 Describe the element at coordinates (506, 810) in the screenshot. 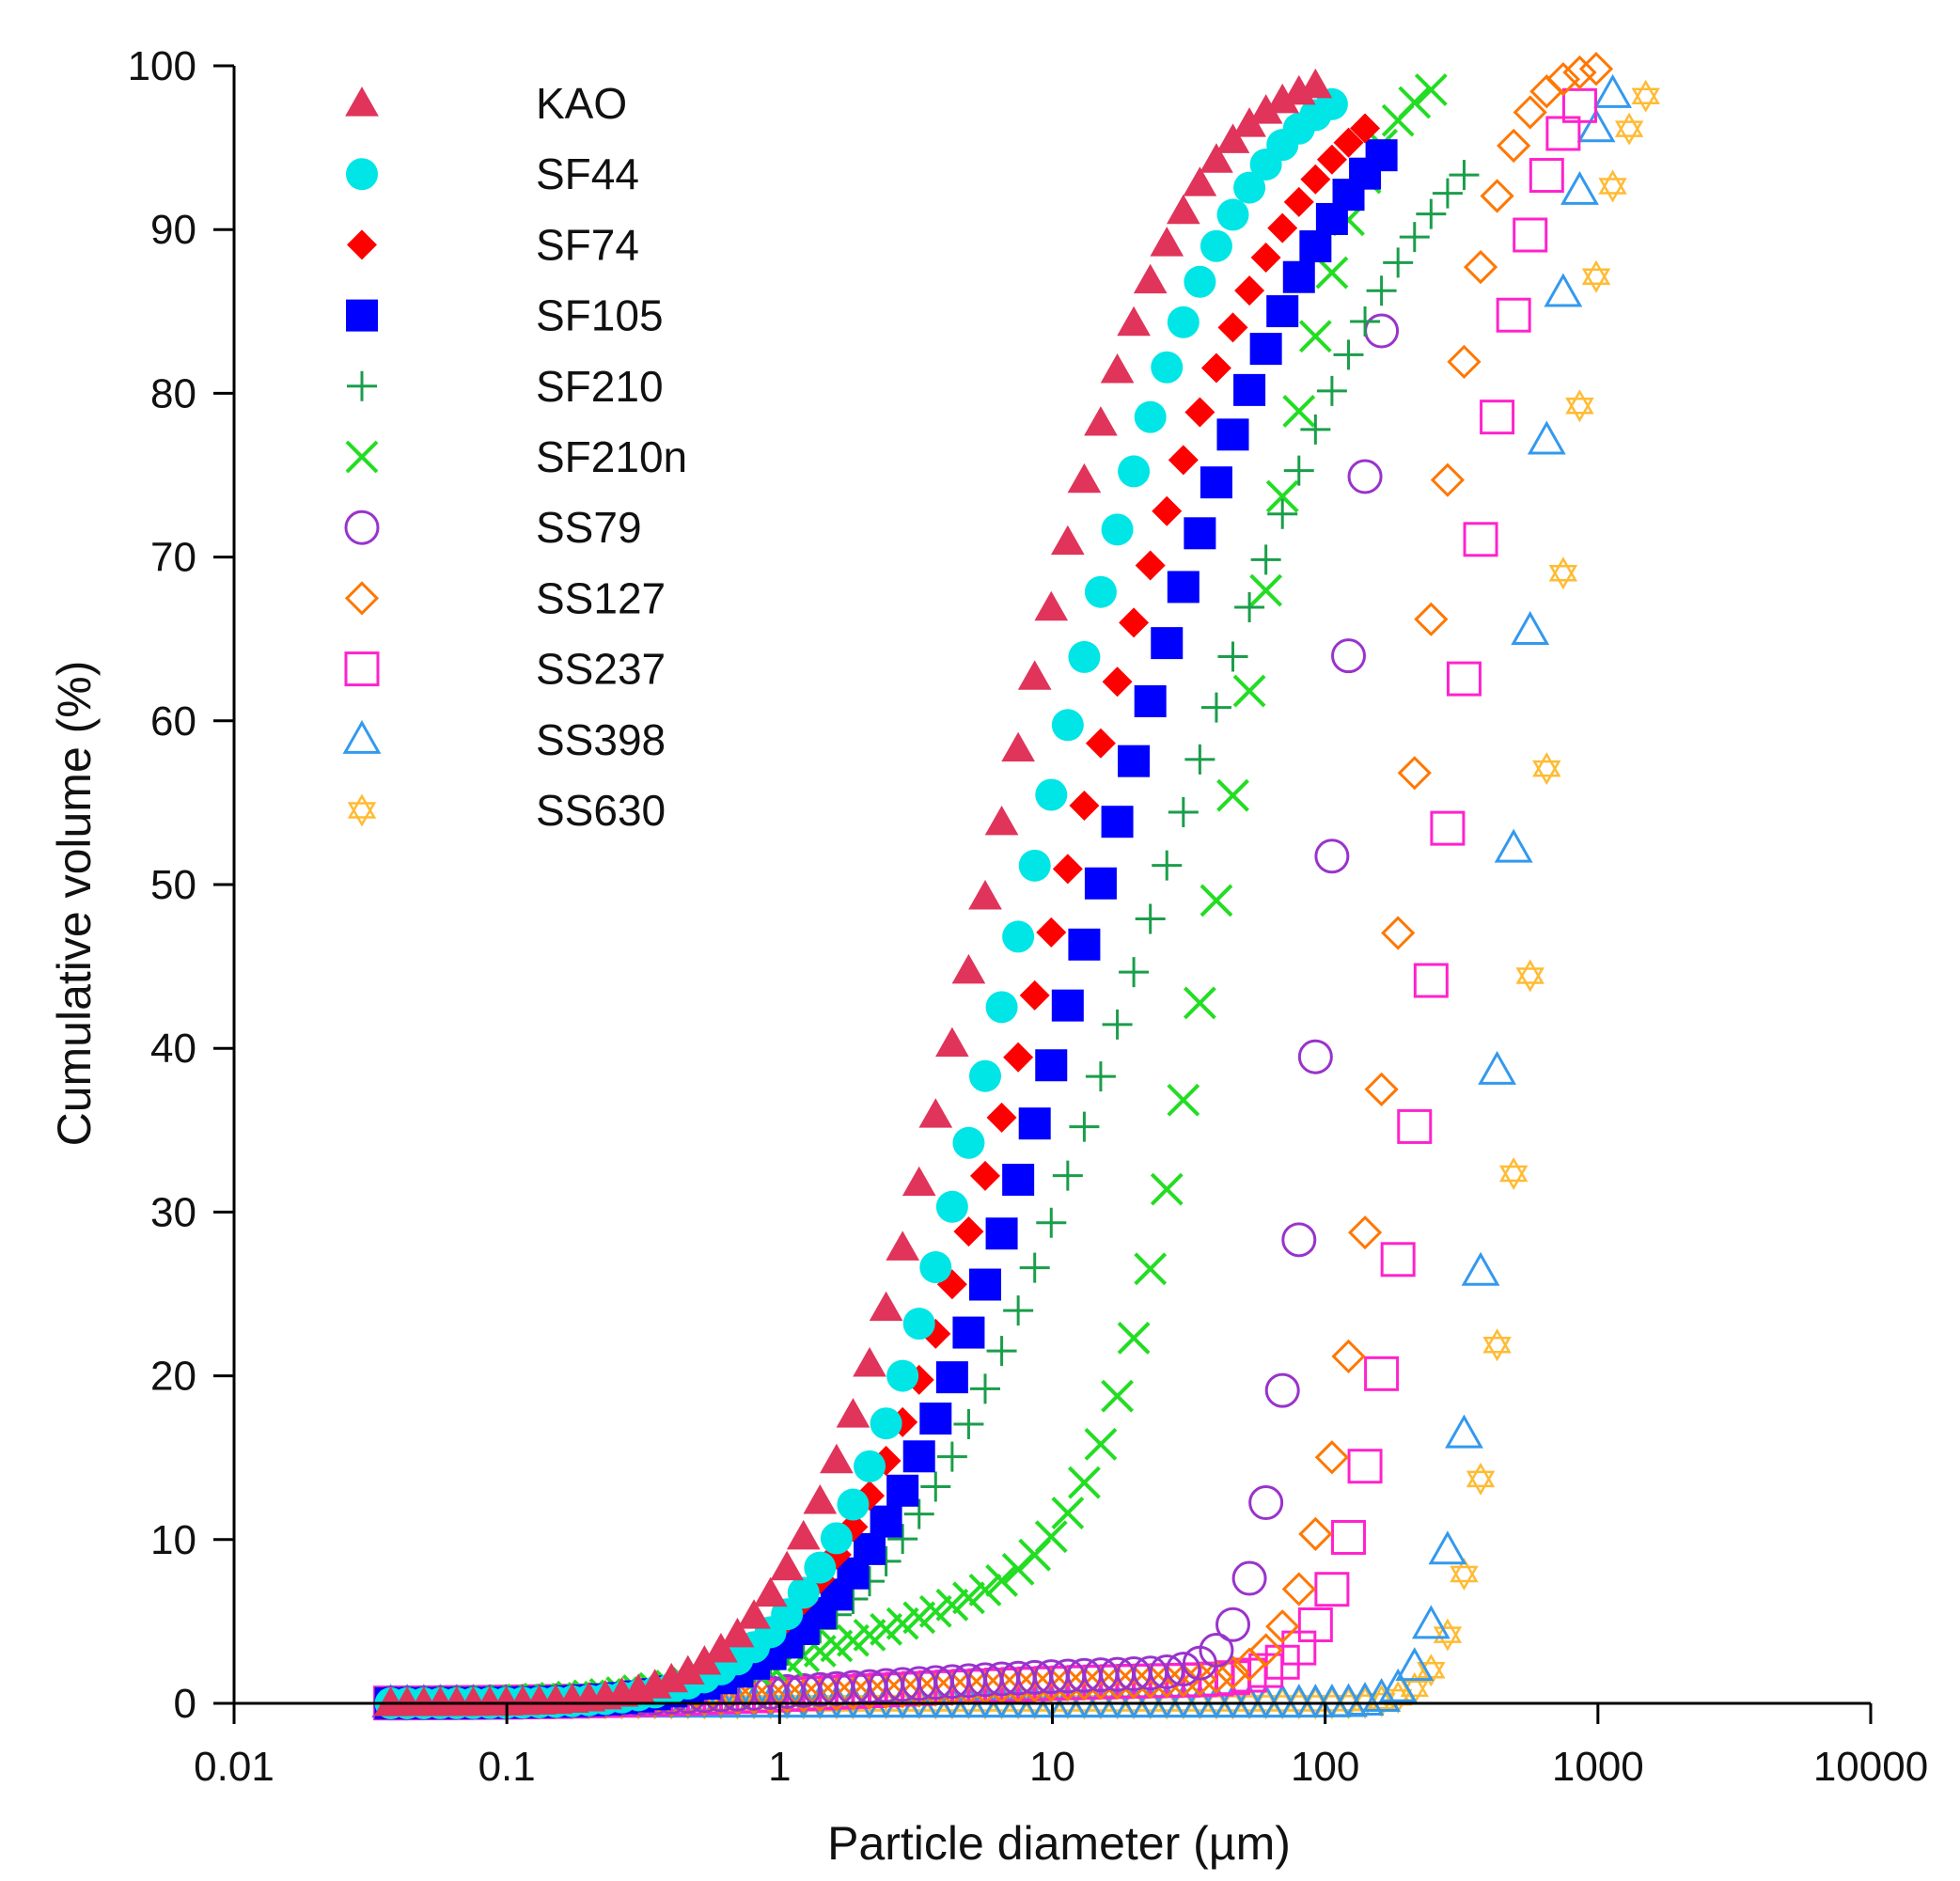

I see `legend-item-ss630: SS630` at that location.